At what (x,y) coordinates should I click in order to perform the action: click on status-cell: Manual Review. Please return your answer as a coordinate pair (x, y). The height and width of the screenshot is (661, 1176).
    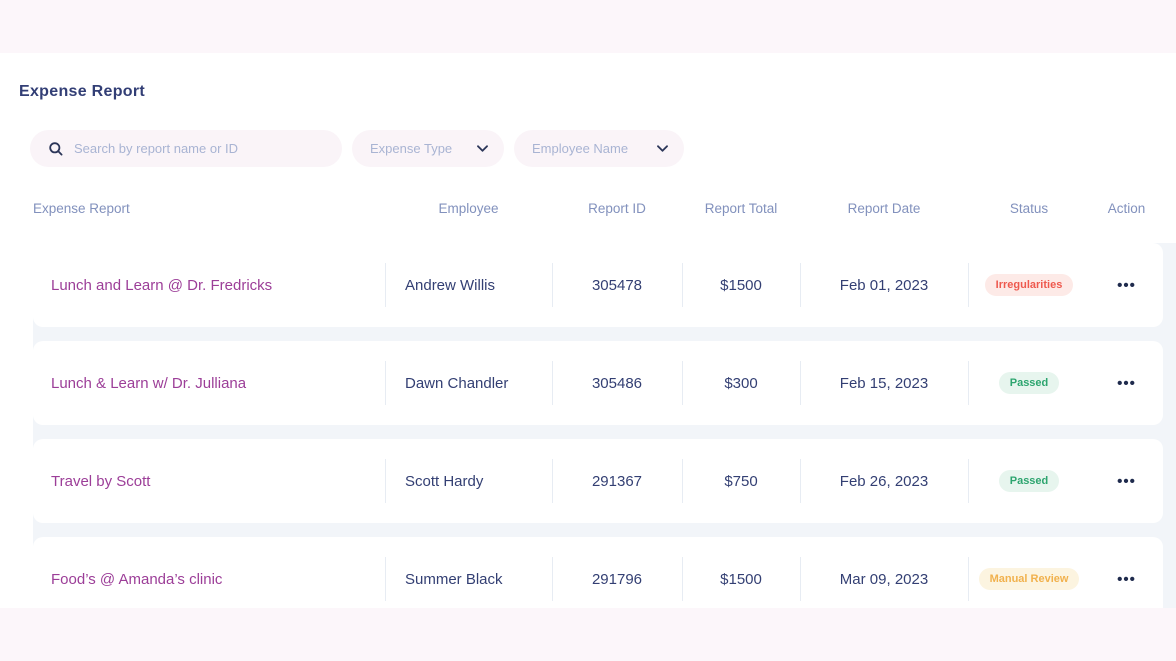
    Looking at the image, I should click on (1029, 572).